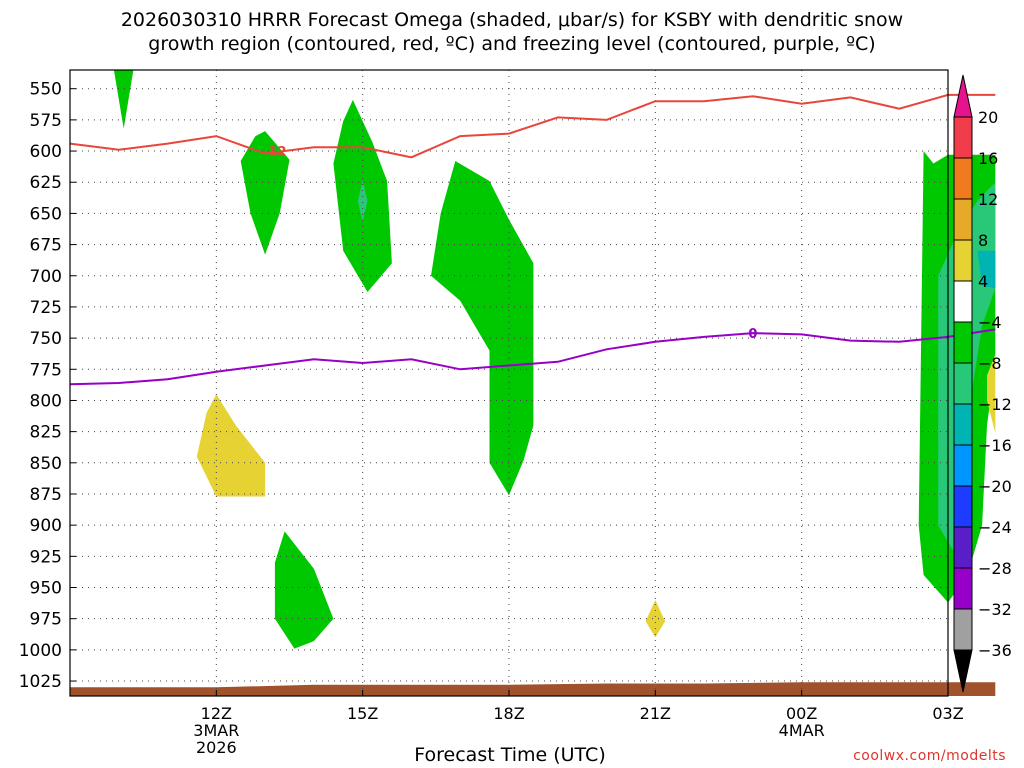  I want to click on freezing-contour-label: 0, so click(752, 334).